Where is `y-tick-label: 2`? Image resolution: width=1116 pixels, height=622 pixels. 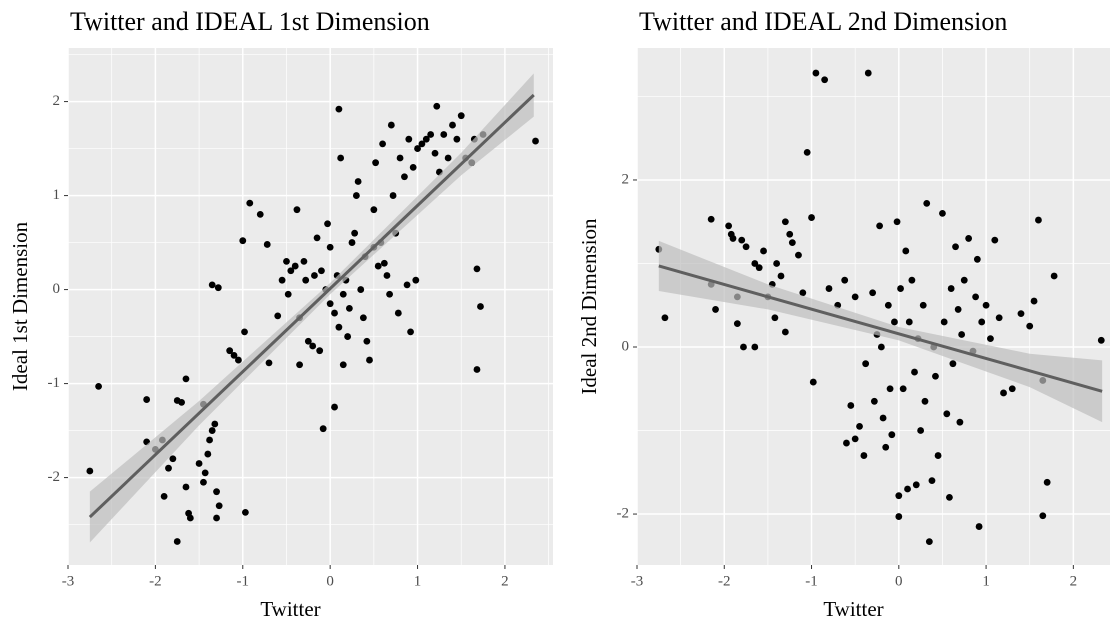 y-tick-label: 2 is located at coordinates (57, 101).